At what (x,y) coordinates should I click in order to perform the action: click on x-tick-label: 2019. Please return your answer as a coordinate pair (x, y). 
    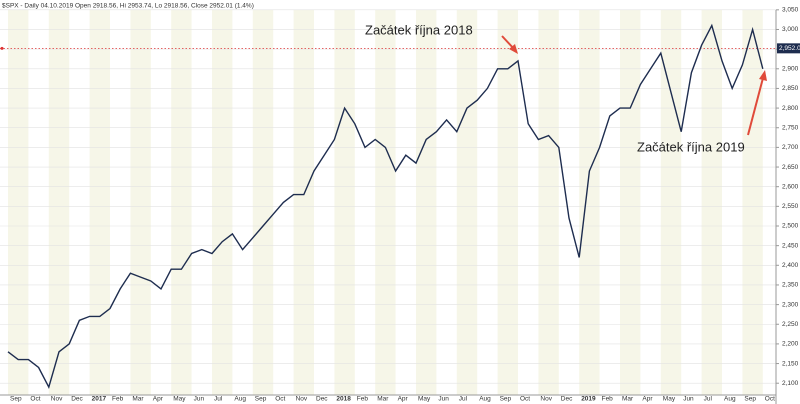
    Looking at the image, I should click on (588, 399).